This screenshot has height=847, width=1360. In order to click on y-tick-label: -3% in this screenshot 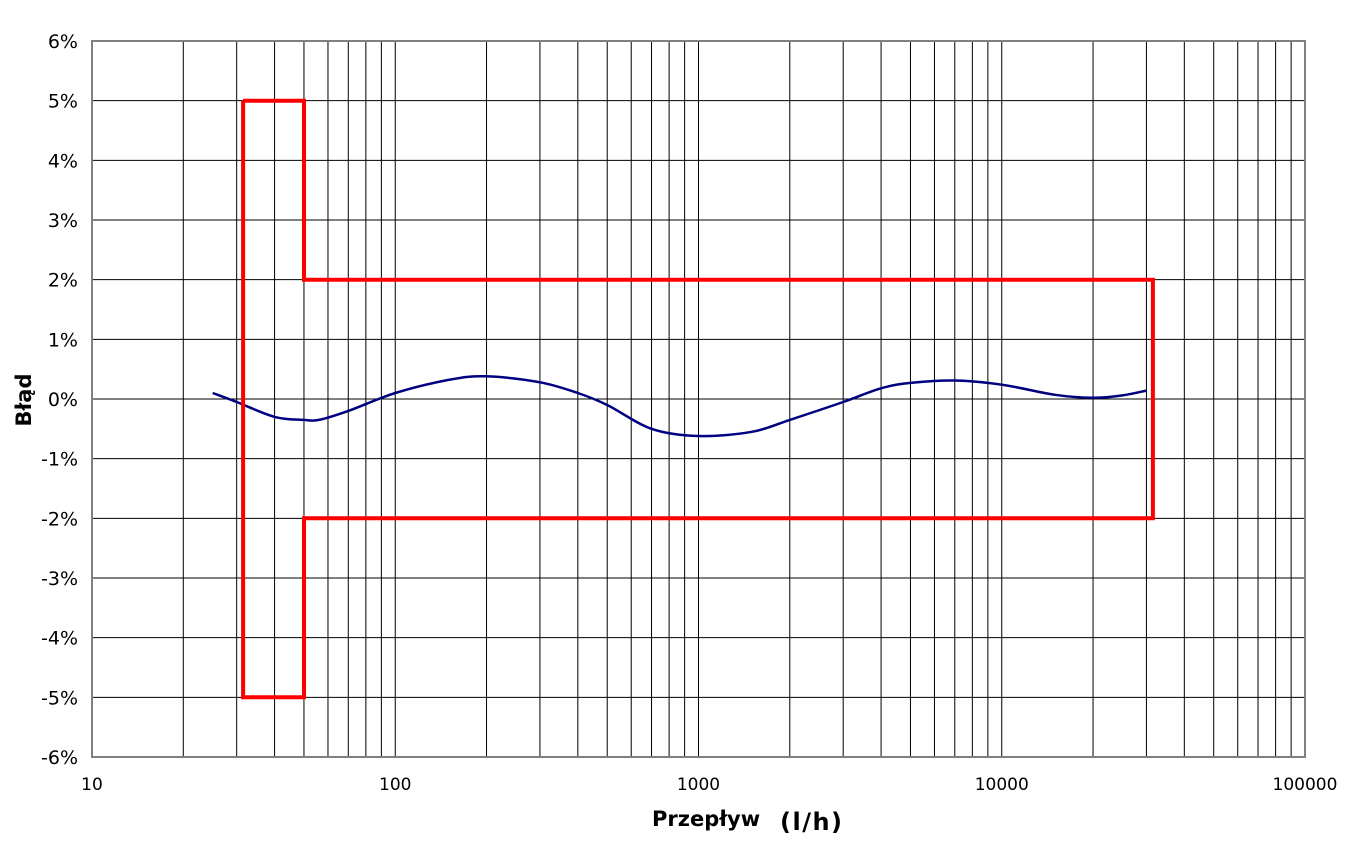, I will do `click(59, 579)`.